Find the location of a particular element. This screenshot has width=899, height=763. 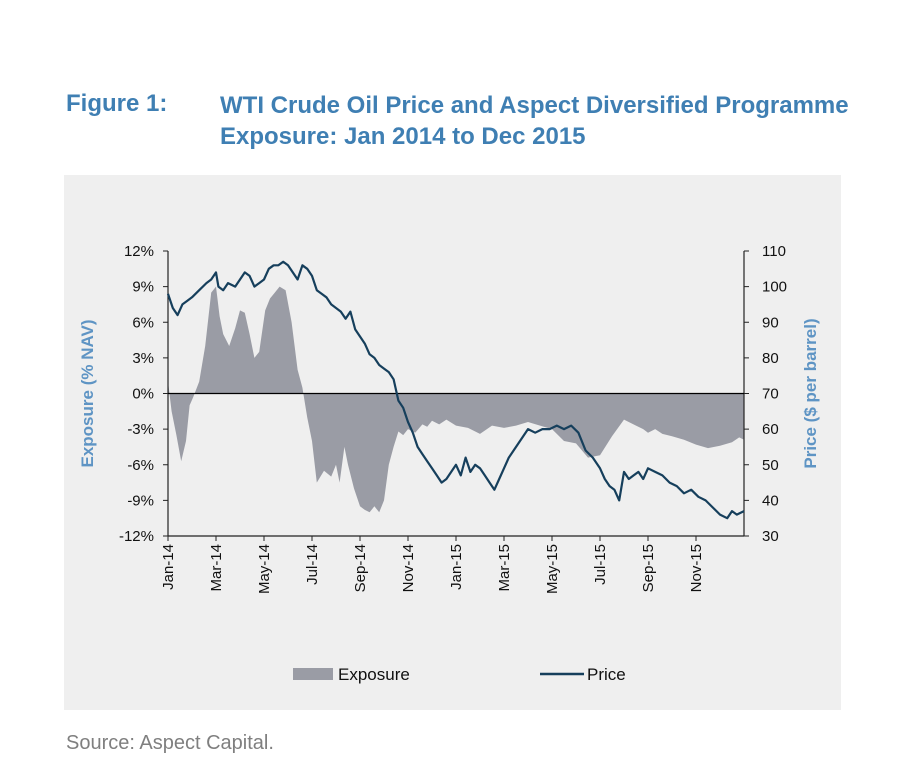

x-tick-label: Sep-15 is located at coordinates (648, 568).